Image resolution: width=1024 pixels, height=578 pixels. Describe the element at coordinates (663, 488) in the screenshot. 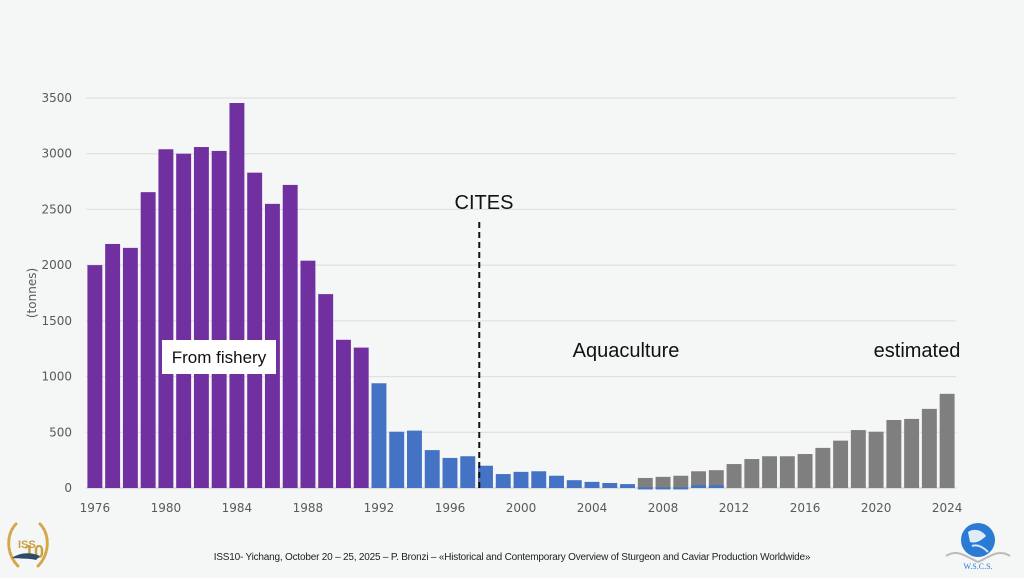

I see `bar-2008-fishery-post-1992-` at that location.